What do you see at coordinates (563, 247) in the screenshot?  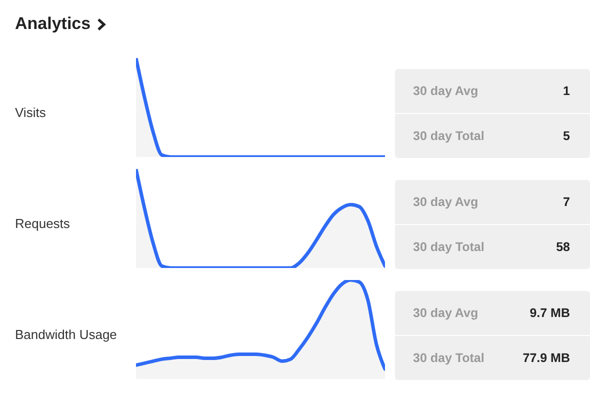 I see `text: 58` at bounding box center [563, 247].